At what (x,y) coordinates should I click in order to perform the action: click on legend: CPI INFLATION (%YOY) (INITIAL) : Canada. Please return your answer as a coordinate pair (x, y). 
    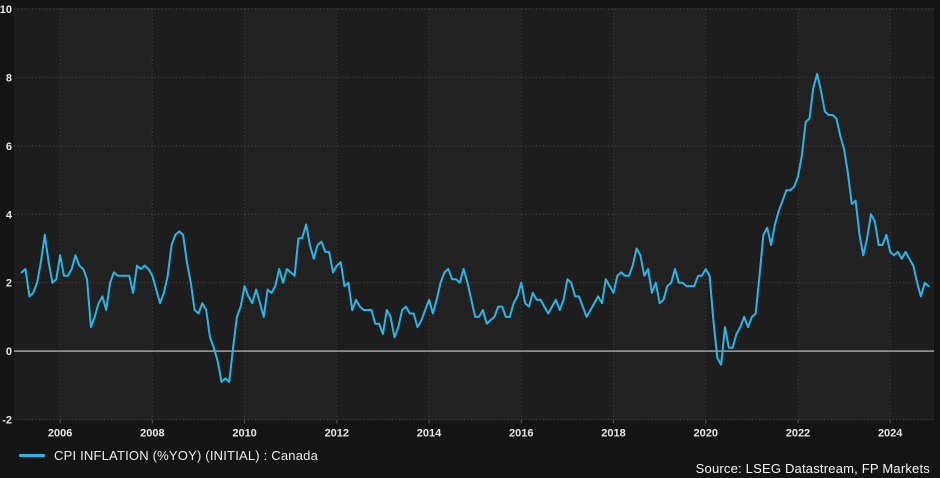
    Looking at the image, I should click on (168, 455).